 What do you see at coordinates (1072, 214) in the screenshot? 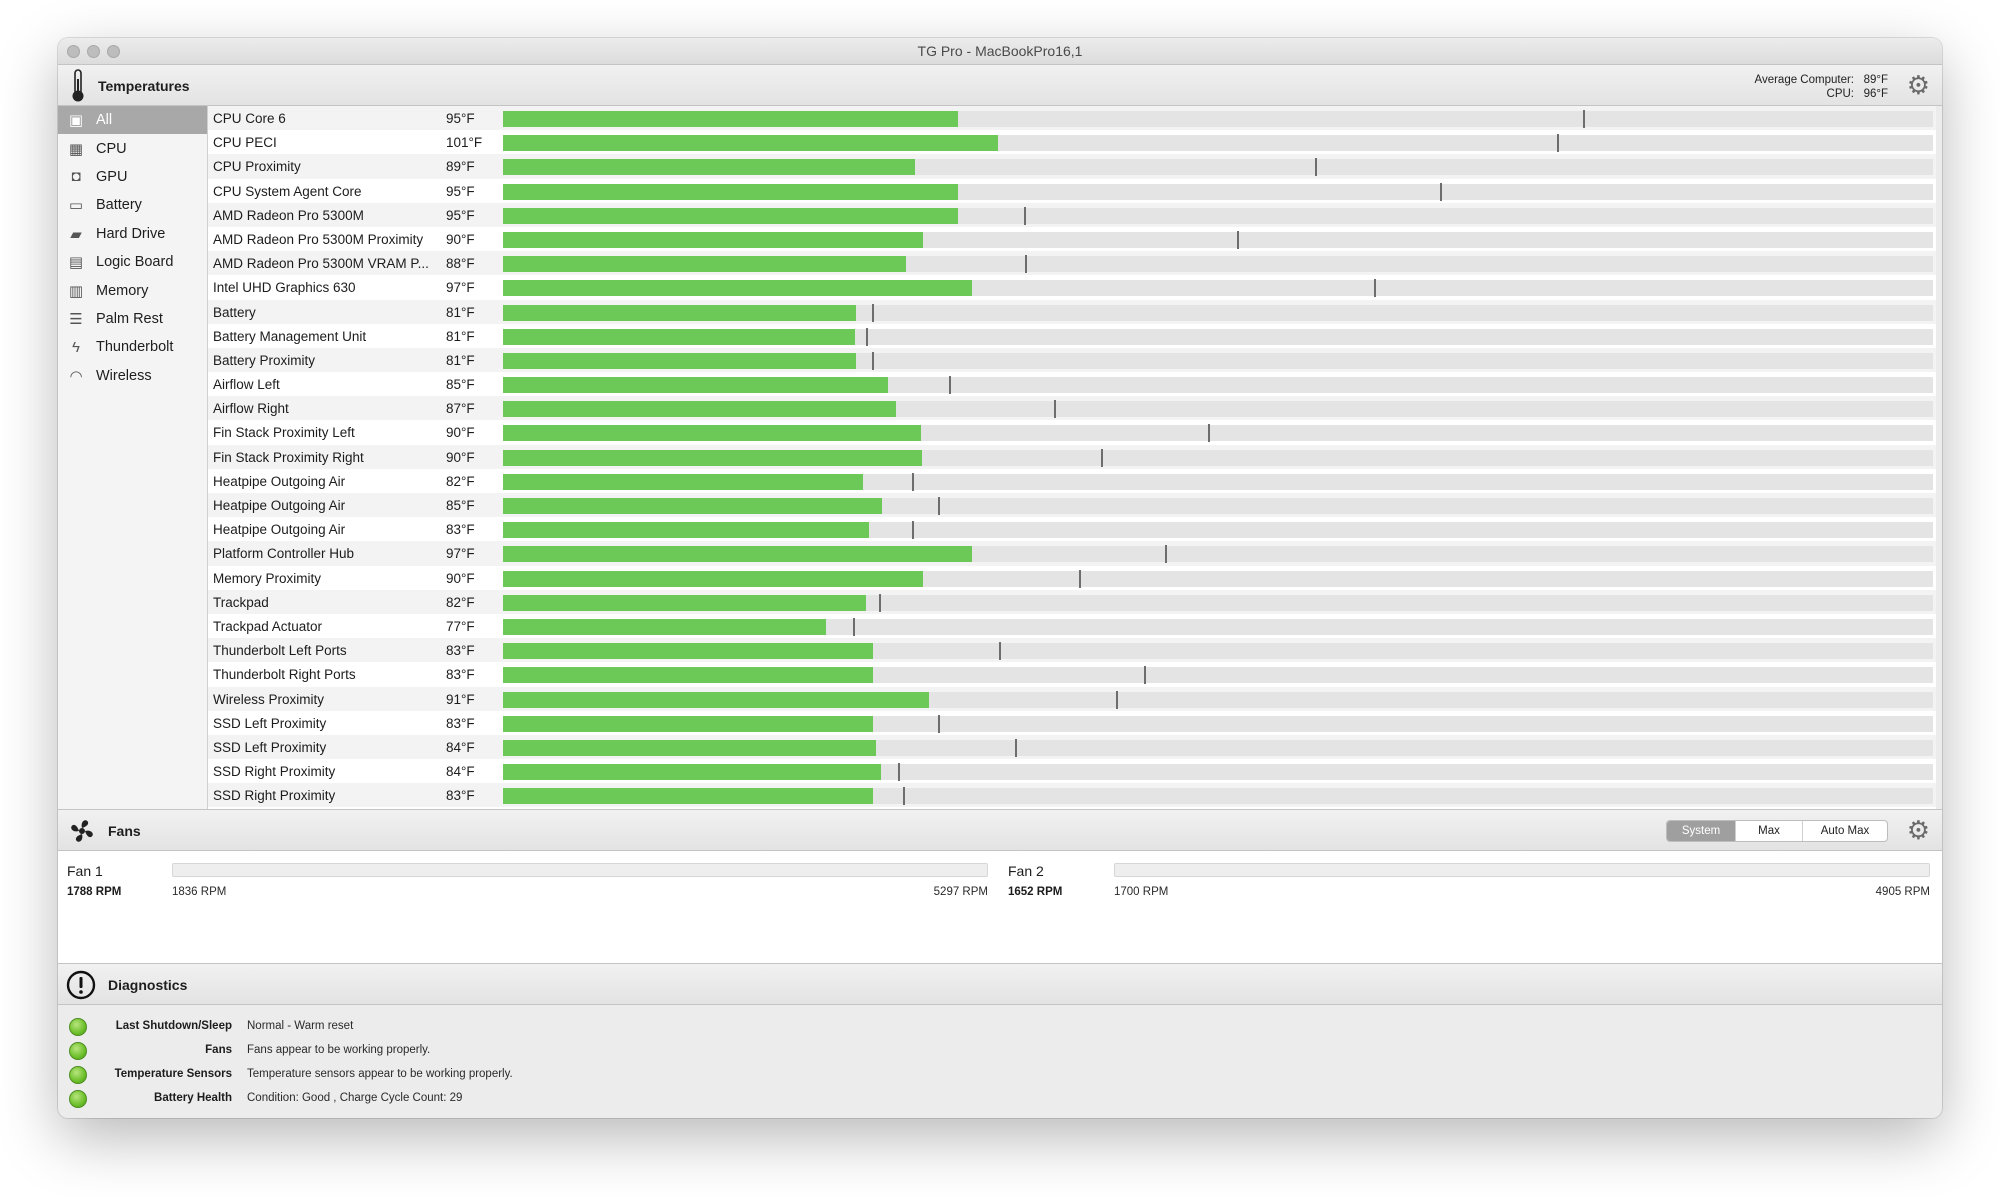
I see `sensor-row: AMD Radeon Pro 5300M 95°F` at bounding box center [1072, 214].